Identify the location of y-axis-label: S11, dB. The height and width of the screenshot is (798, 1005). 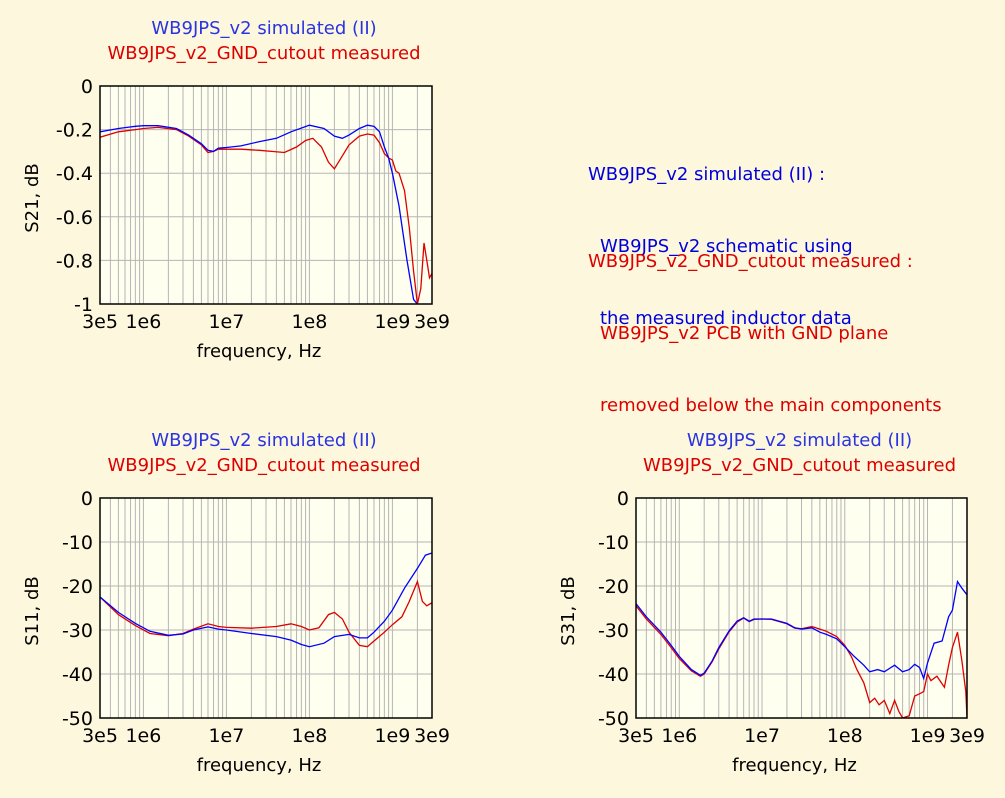
(32, 611).